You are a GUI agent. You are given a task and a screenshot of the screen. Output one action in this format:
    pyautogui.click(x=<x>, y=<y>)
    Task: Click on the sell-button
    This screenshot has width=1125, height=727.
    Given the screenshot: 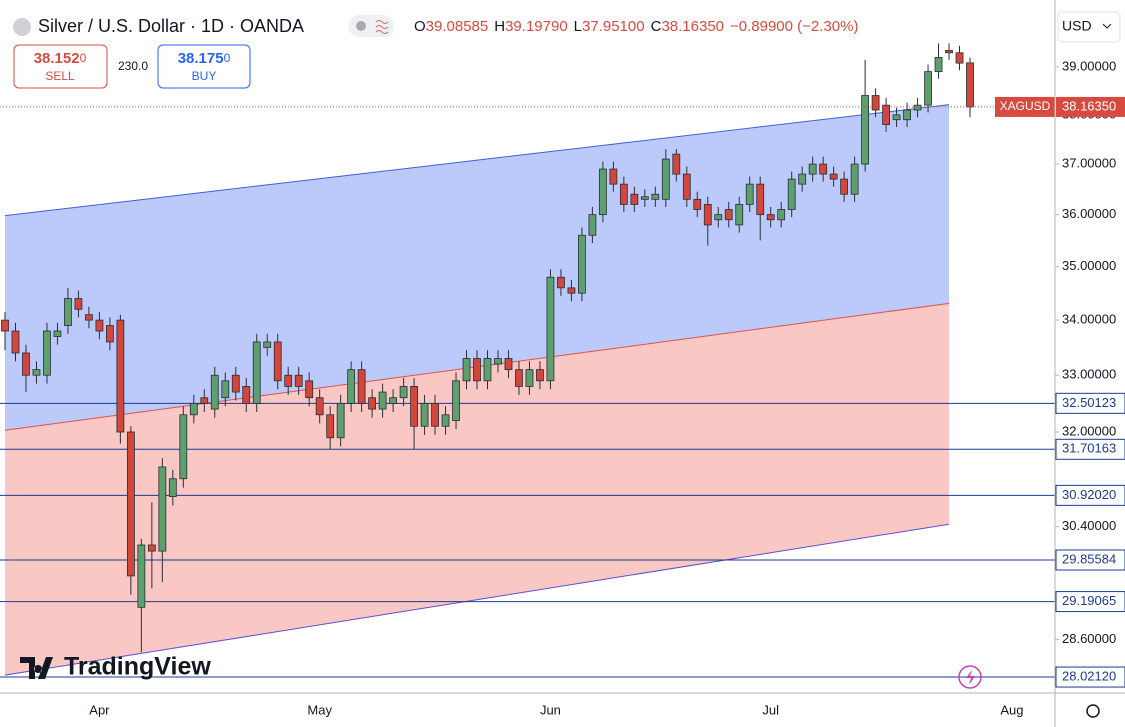 What is the action you would take?
    pyautogui.click(x=60, y=66)
    